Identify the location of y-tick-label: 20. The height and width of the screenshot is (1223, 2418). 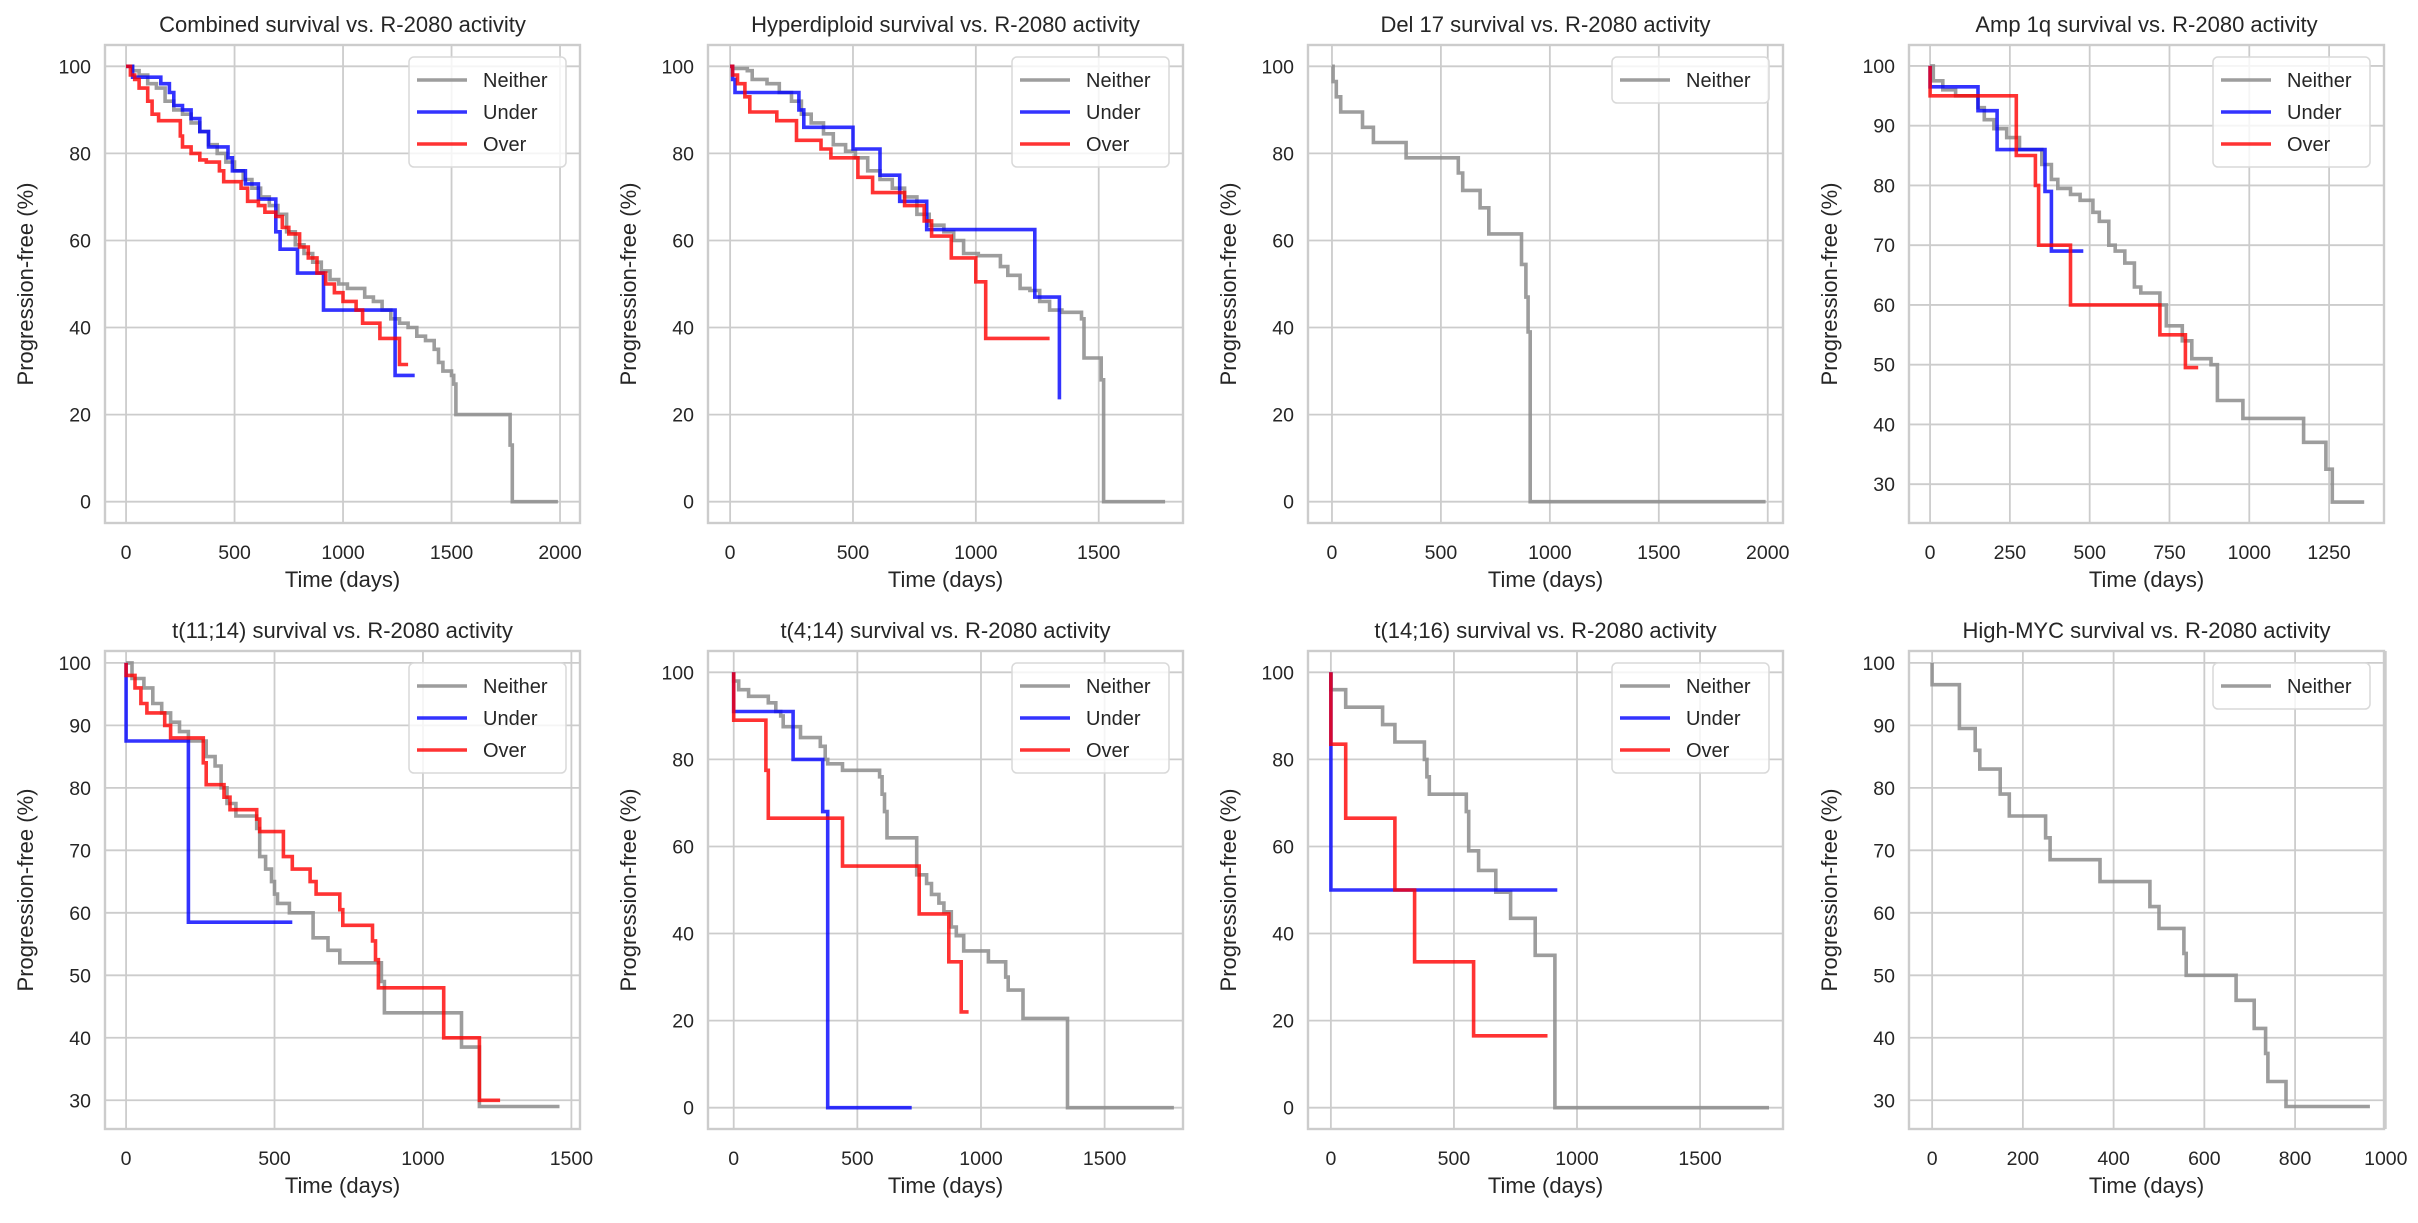
(1283, 1022).